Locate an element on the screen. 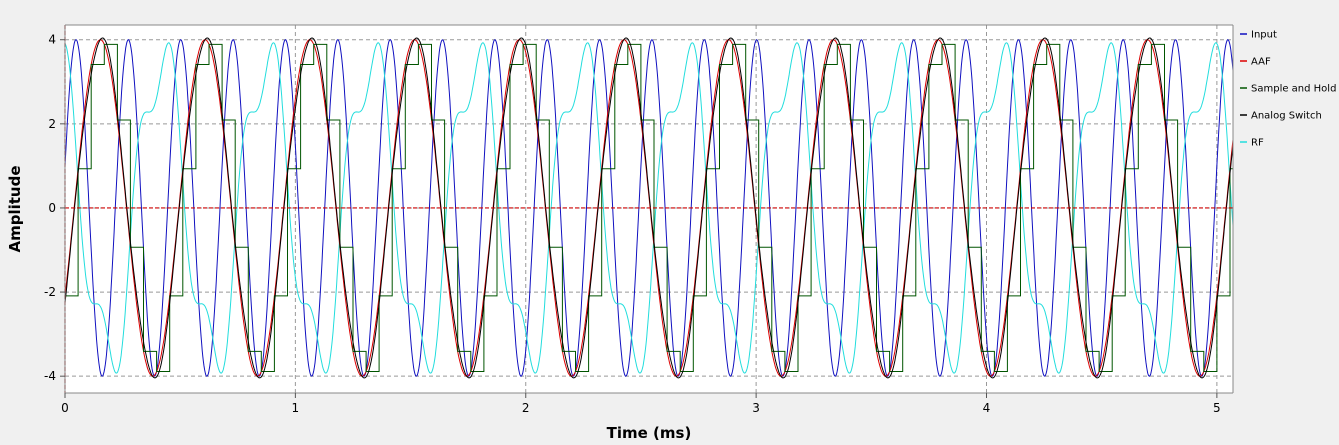 The image size is (1339, 445). legend-label: Analog Switch is located at coordinates (1286, 116).